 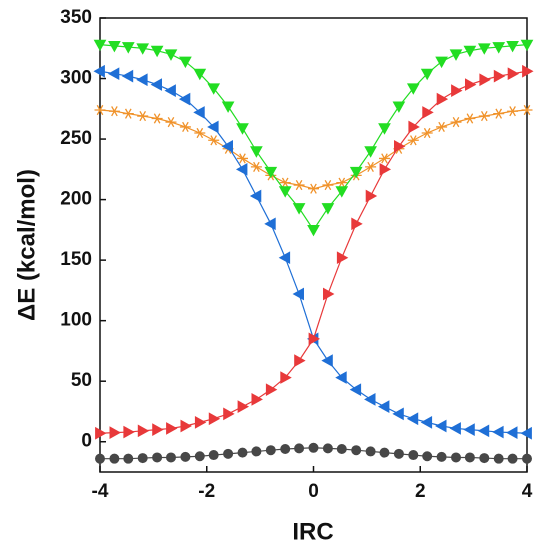 I want to click on x-tick-label: 0, so click(x=313, y=491).